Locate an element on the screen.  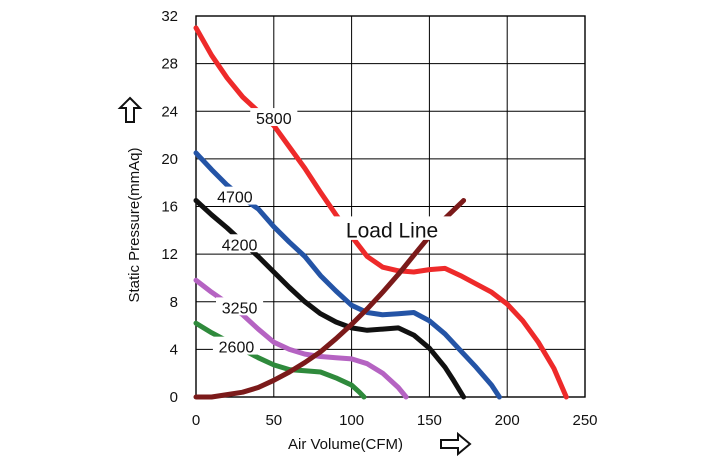
right-arrow-icon is located at coordinates (456, 444).